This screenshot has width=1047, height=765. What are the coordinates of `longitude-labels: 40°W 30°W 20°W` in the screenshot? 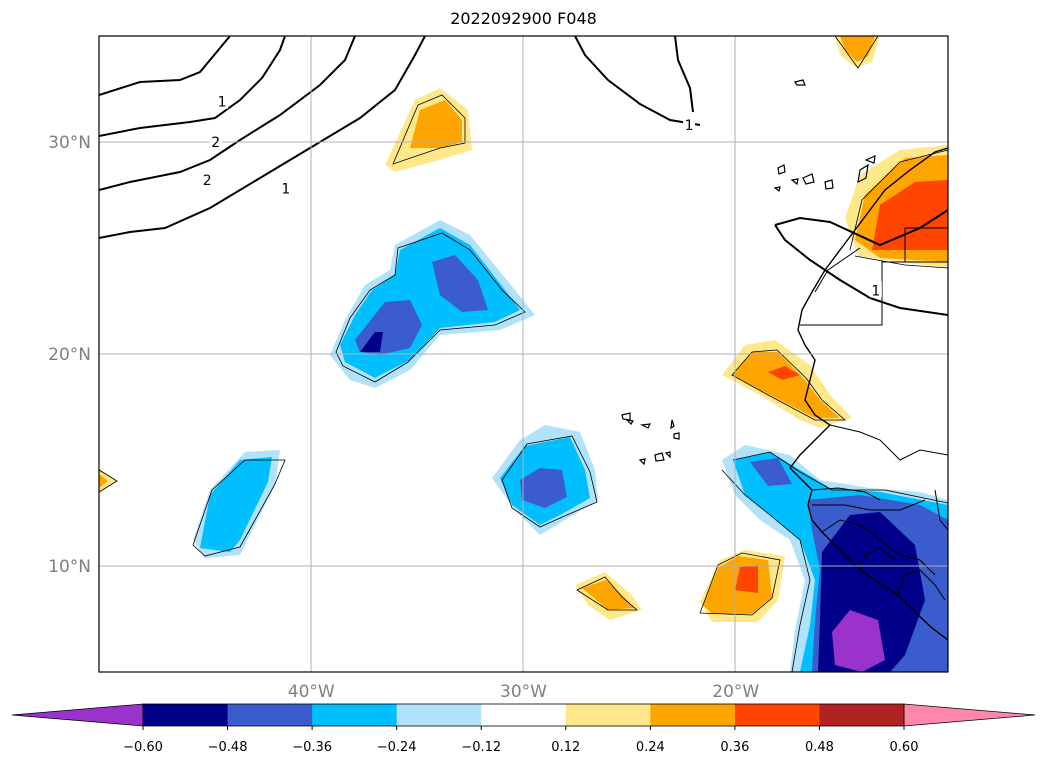 It's located at (524, 692).